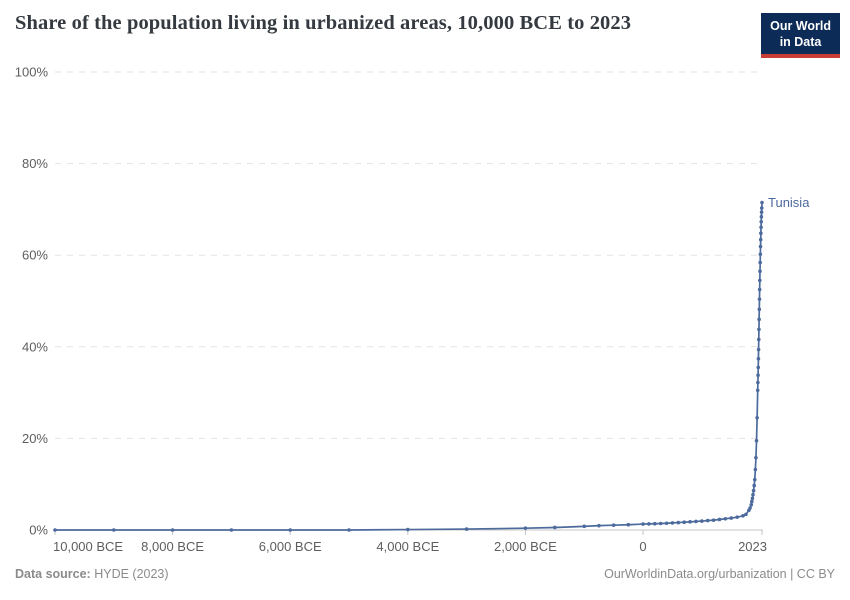 The image size is (850, 600). Describe the element at coordinates (35, 255) in the screenshot. I see `y-tick-label: 60%` at that location.